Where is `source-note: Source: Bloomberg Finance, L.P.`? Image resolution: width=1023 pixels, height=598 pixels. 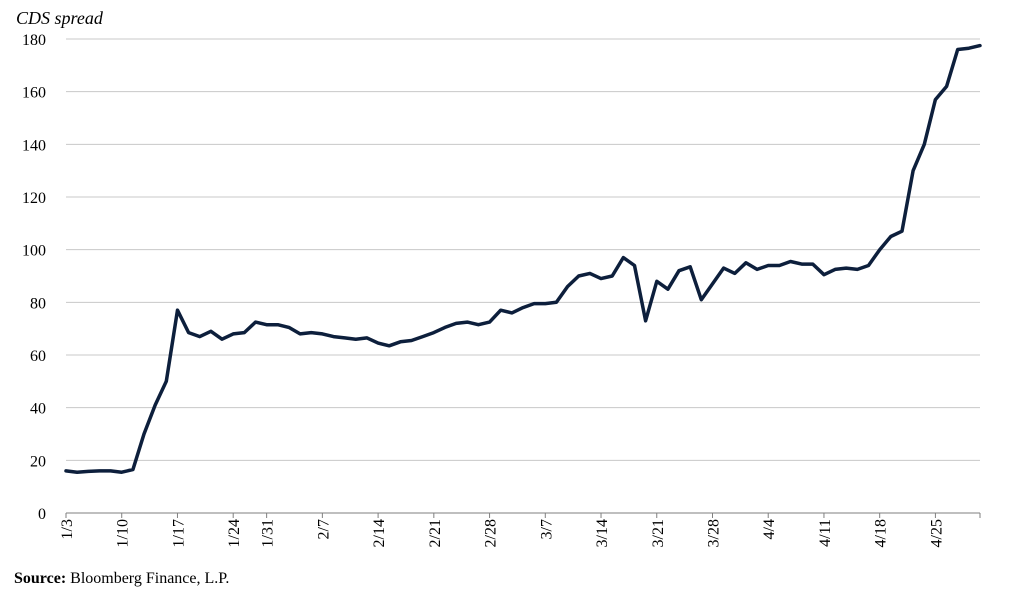 source-note: Source: Bloomberg Finance, L.P. is located at coordinates (121, 579).